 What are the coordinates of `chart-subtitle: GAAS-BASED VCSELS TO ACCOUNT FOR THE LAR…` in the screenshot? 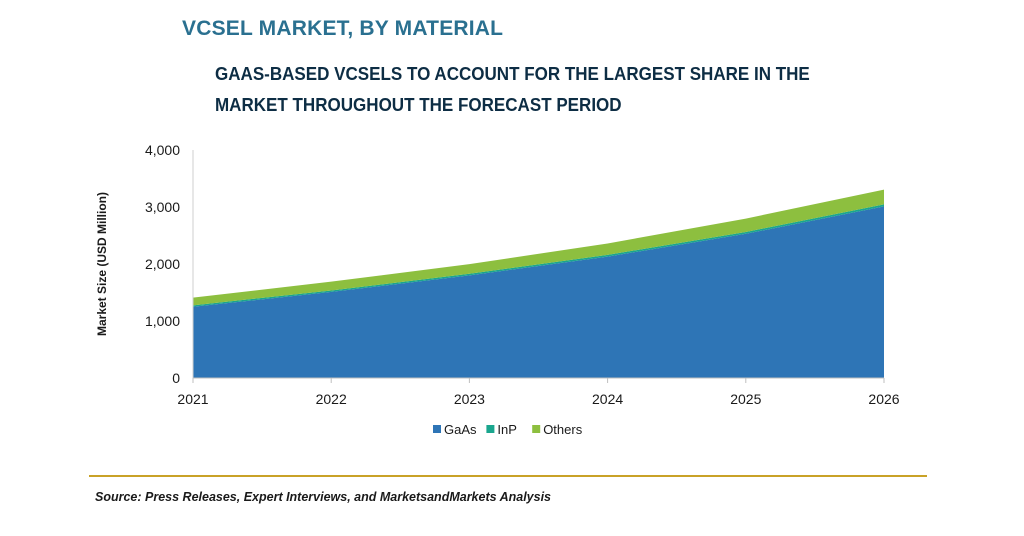 It's located at (512, 89).